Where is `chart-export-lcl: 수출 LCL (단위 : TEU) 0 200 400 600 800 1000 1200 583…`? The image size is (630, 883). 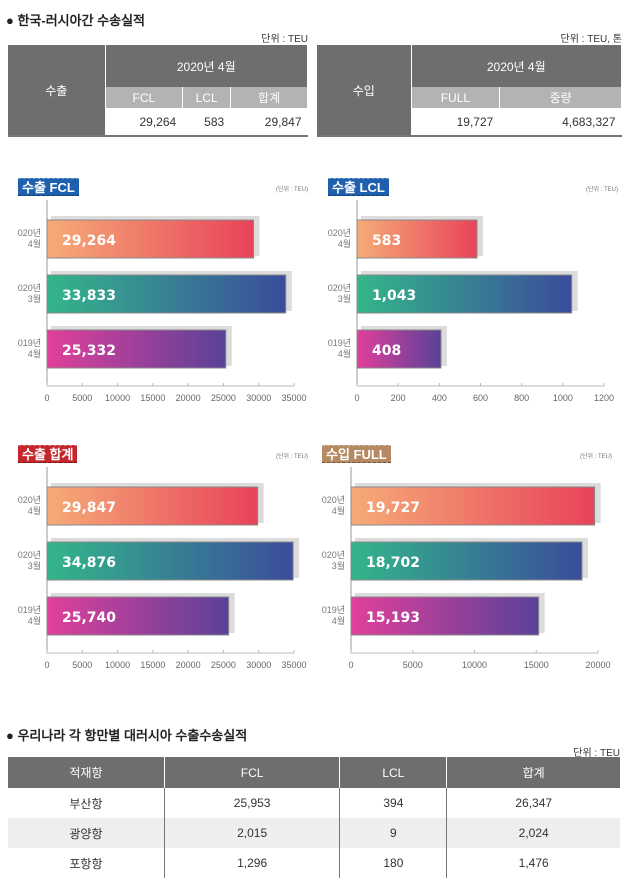 chart-export-lcl: 수출 LCL (단위 : TEU) 0 200 400 600 800 1000 1200 583… is located at coordinates (479, 303).